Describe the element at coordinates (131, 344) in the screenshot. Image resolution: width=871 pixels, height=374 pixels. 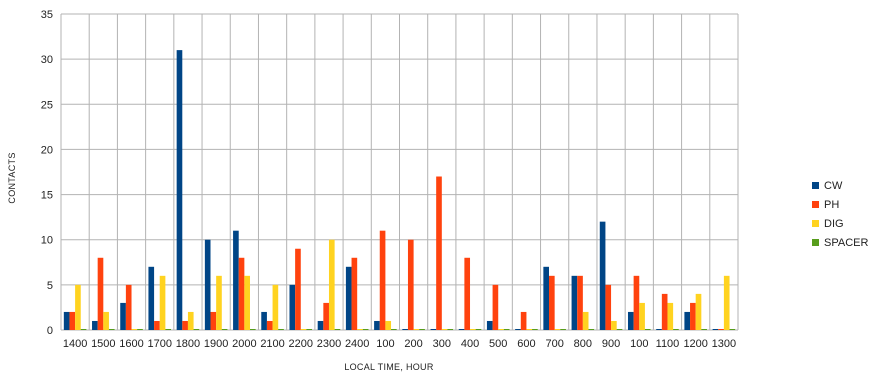
I see `x-tick-label: 1600` at that location.